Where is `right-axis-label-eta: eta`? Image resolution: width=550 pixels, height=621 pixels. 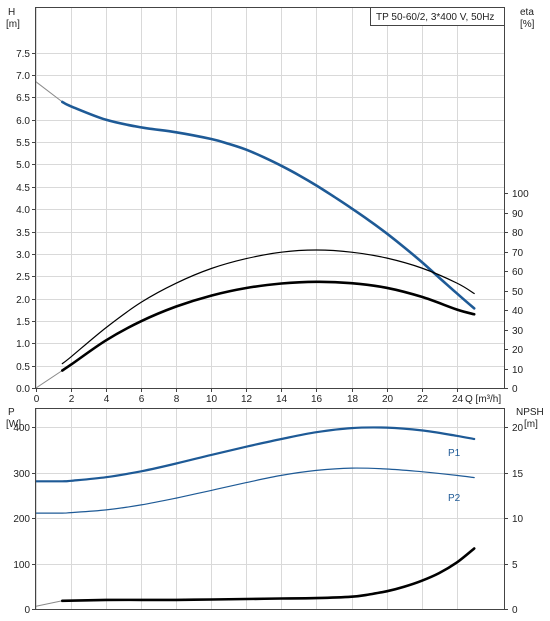
right-axis-label-eta: eta is located at coordinates (527, 12).